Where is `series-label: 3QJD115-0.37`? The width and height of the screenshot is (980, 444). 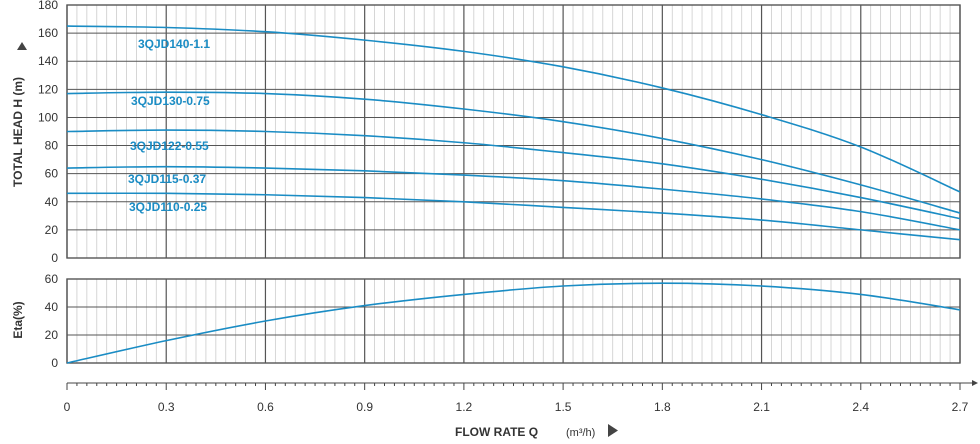 series-label: 3QJD115-0.37 is located at coordinates (167, 179).